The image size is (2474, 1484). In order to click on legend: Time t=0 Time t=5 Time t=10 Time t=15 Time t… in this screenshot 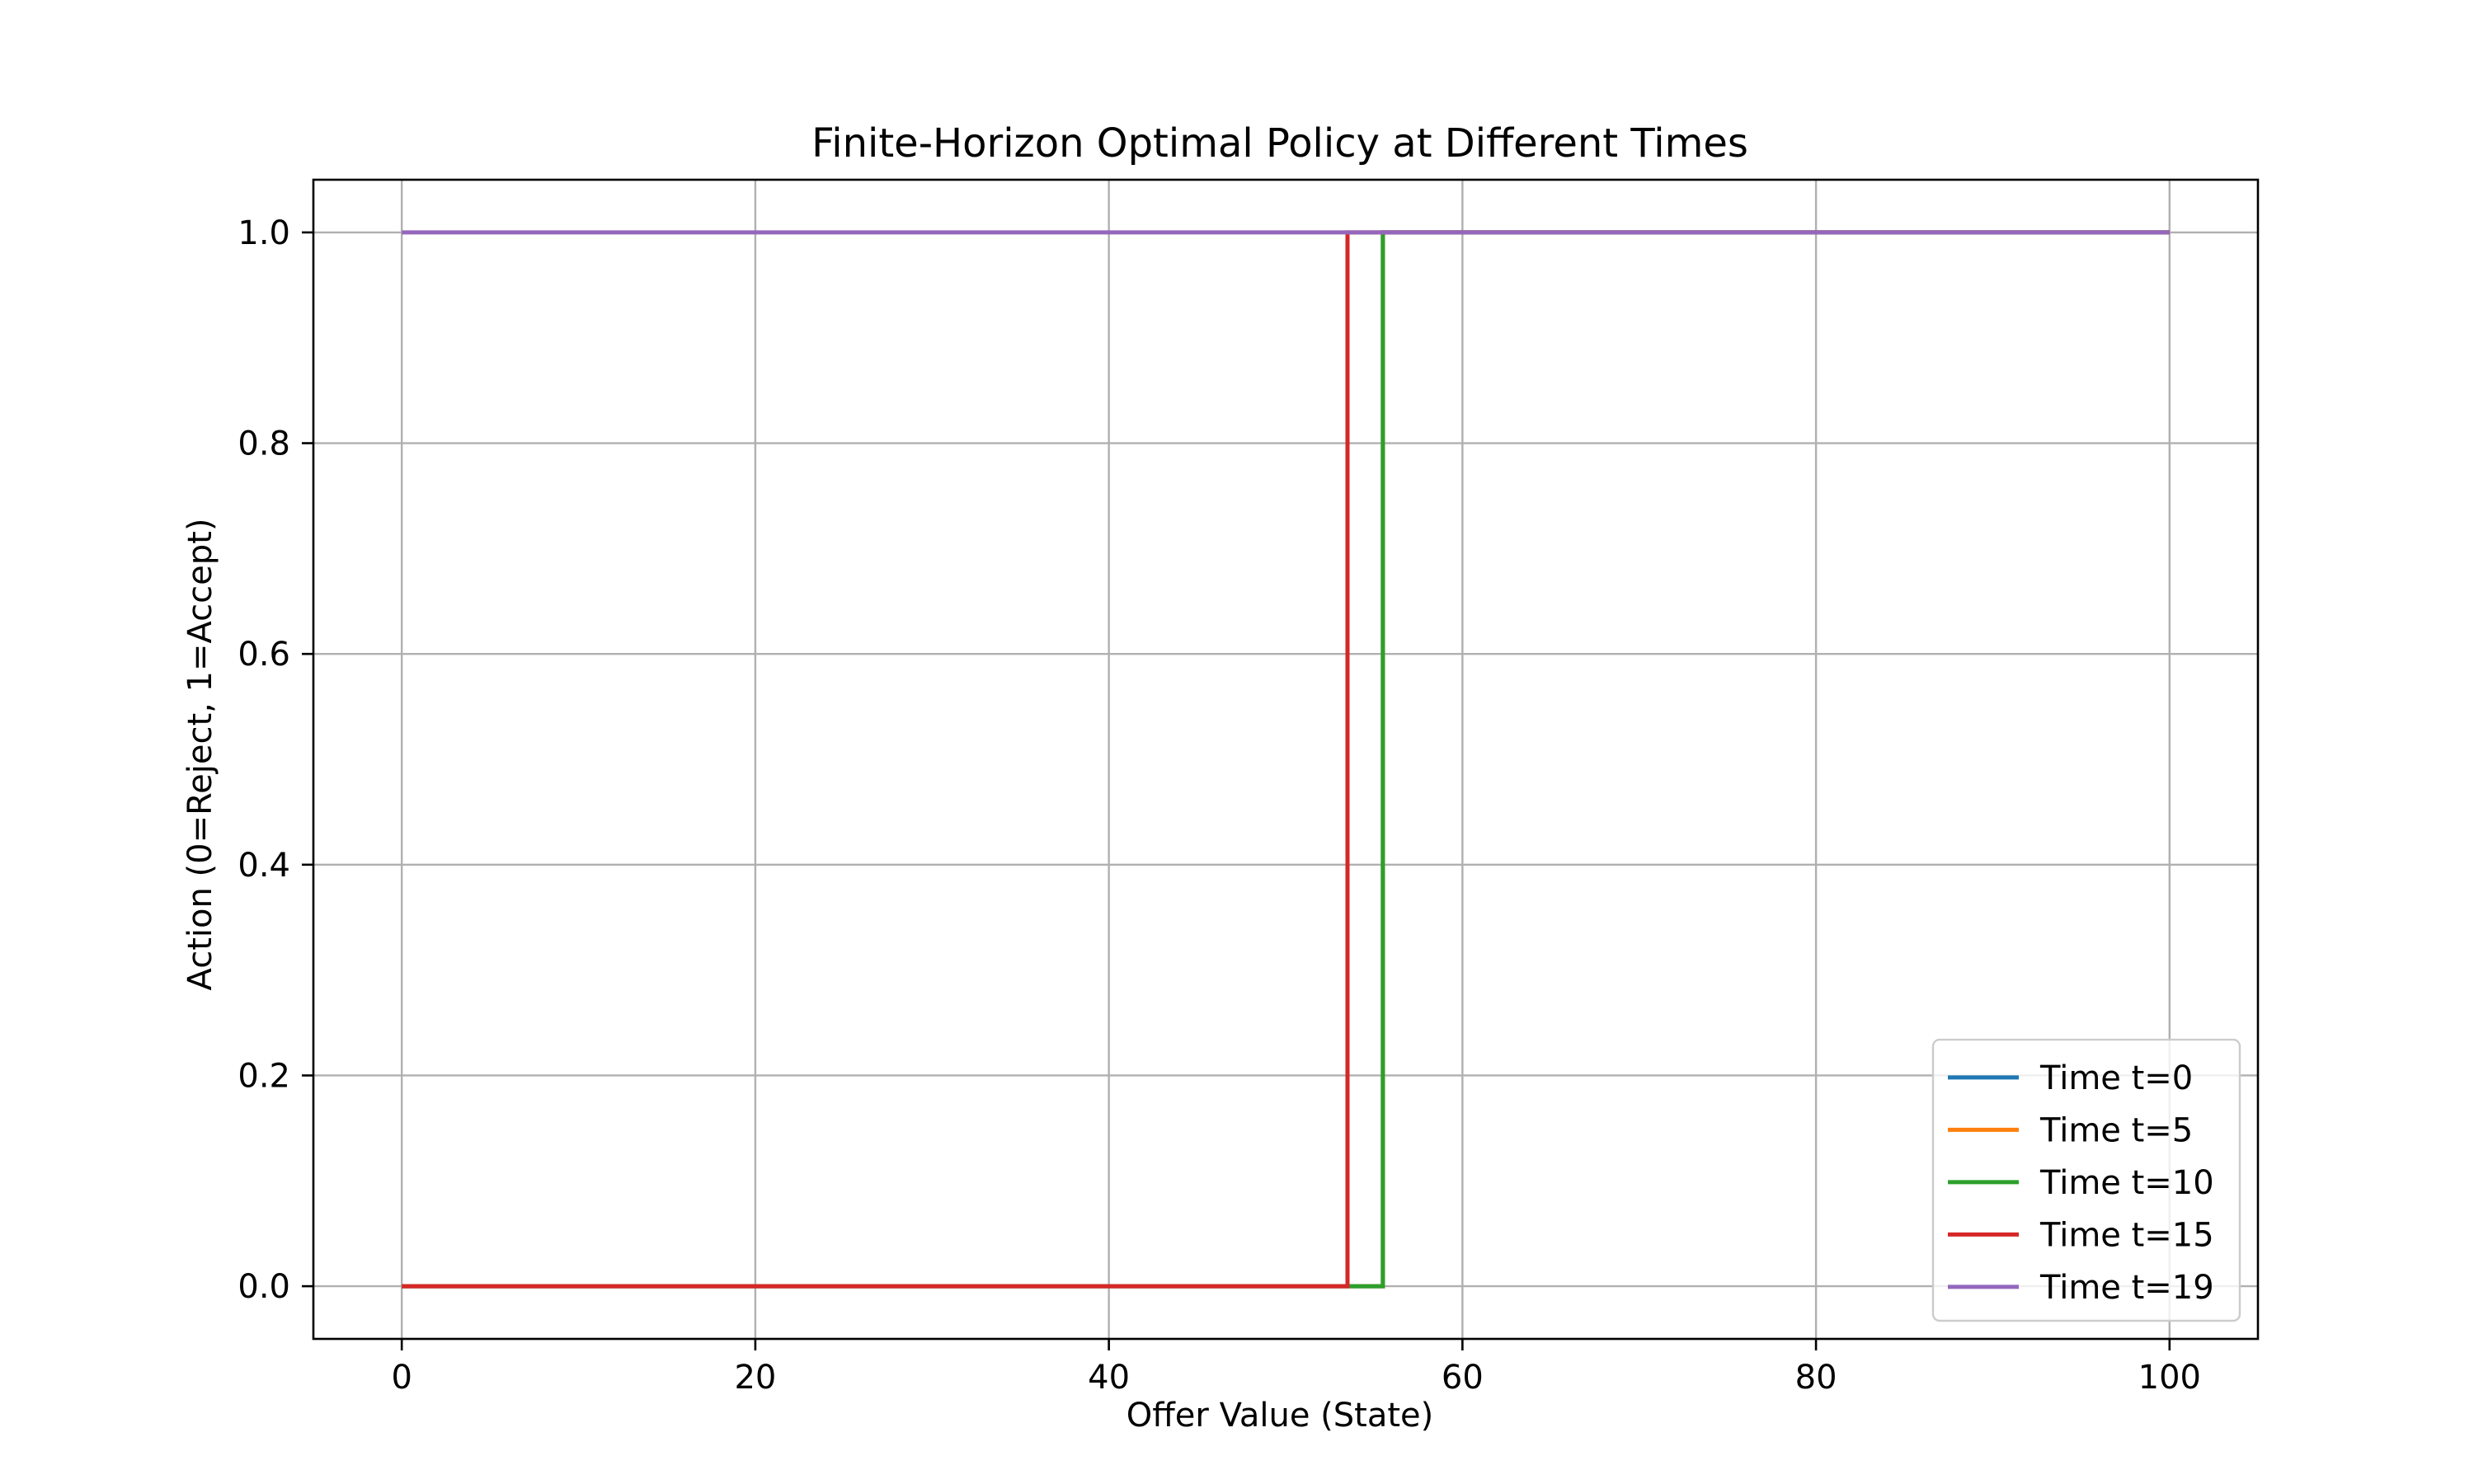, I will do `click(2086, 1180)`.